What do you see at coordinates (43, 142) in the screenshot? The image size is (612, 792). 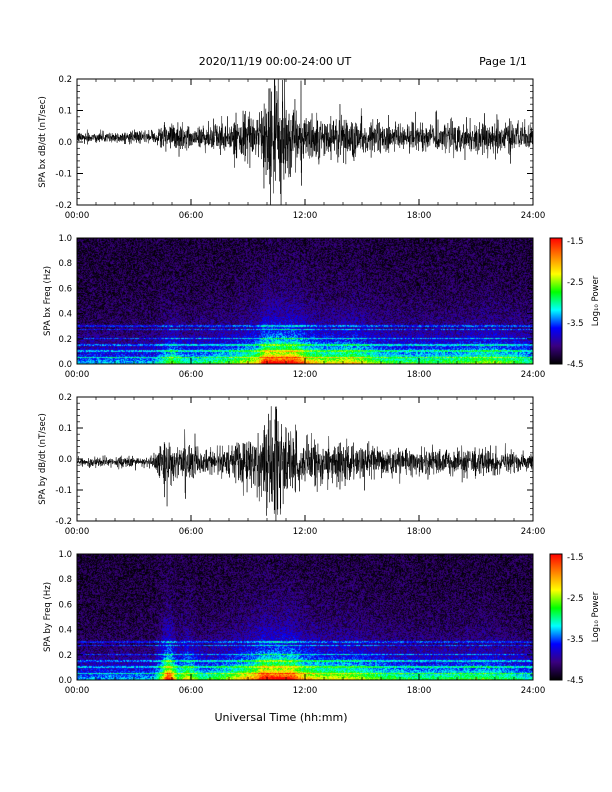 I see `y-axis-label: SPA bx dB/dt (nT/sec)` at bounding box center [43, 142].